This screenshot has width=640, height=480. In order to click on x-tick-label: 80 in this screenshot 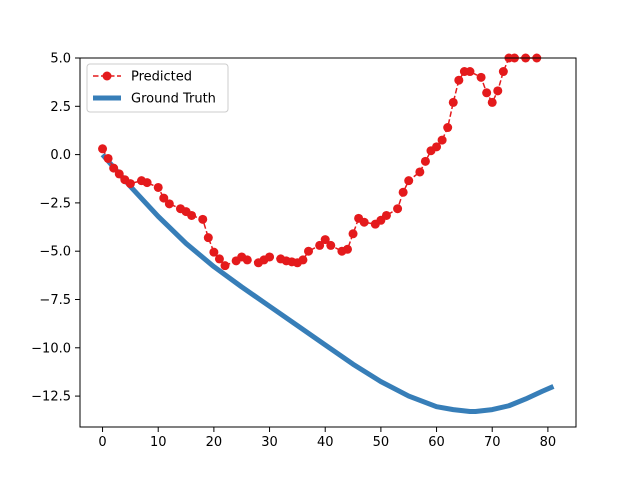, I will do `click(548, 442)`.